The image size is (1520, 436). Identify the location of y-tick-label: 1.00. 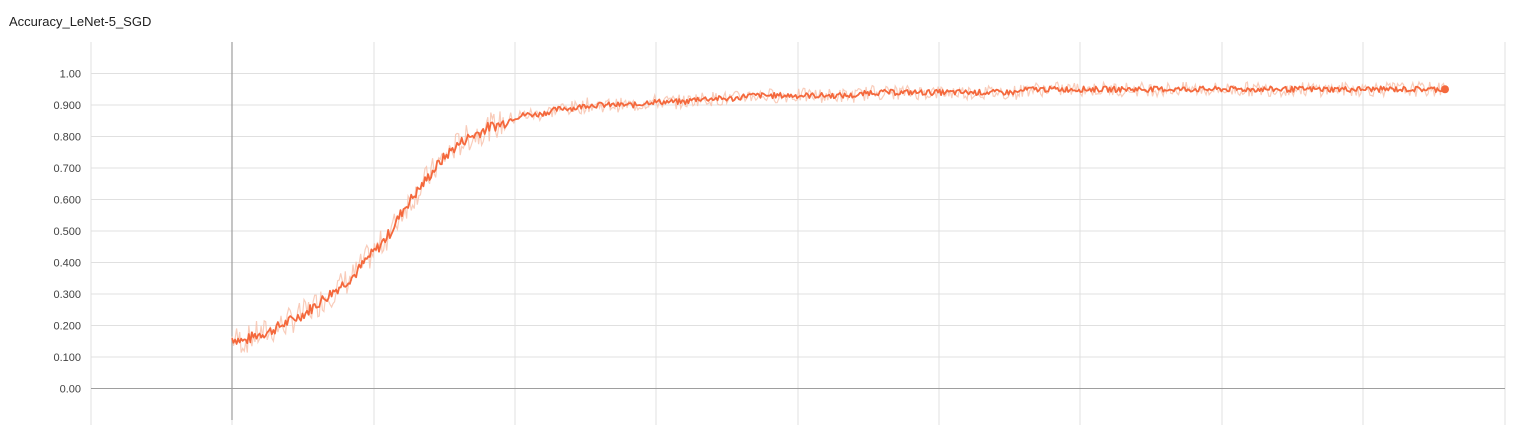
(70, 75).